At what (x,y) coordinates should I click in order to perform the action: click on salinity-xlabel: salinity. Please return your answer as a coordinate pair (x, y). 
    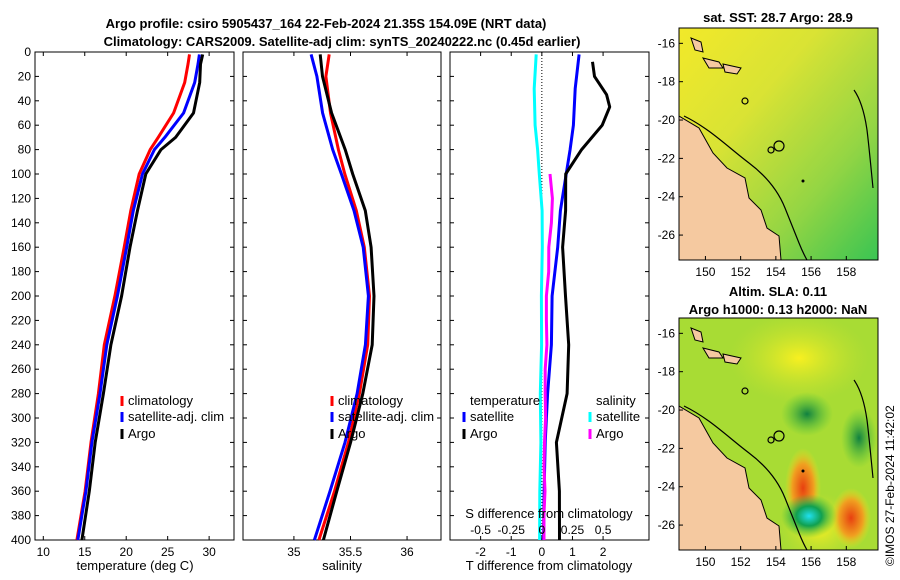
    Looking at the image, I should click on (342, 565).